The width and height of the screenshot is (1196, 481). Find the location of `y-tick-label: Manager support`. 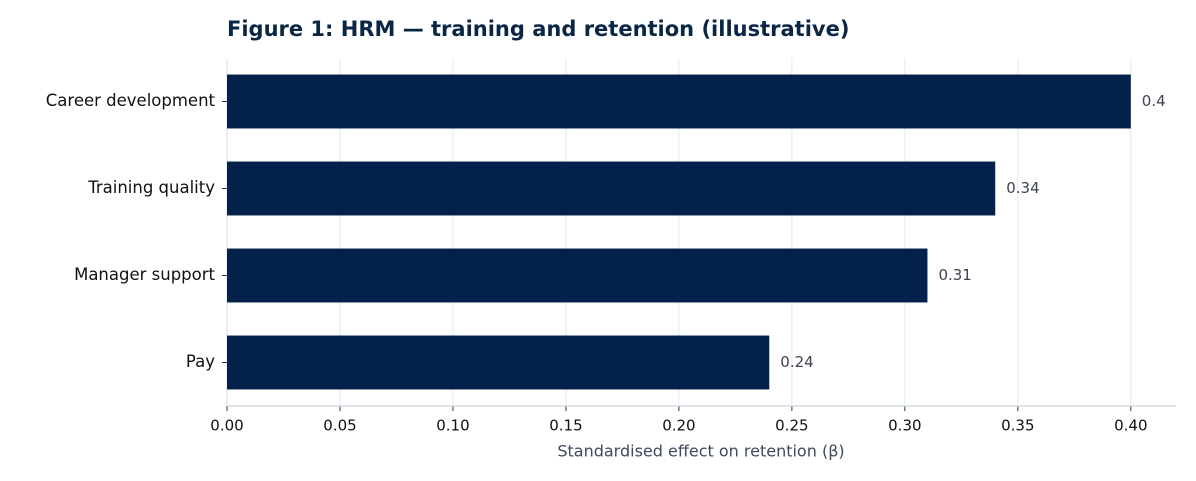

y-tick-label: Manager support is located at coordinates (144, 274).